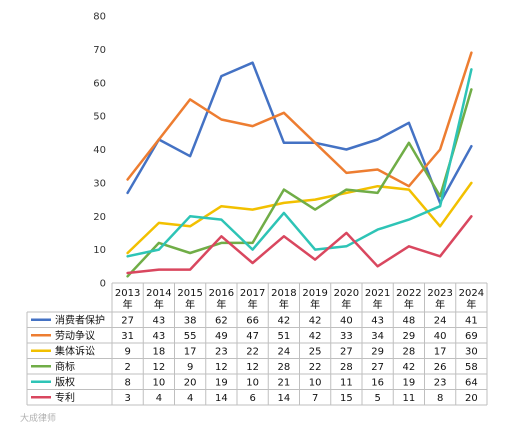  I want to click on y-tick-label: 40, so click(99, 150).